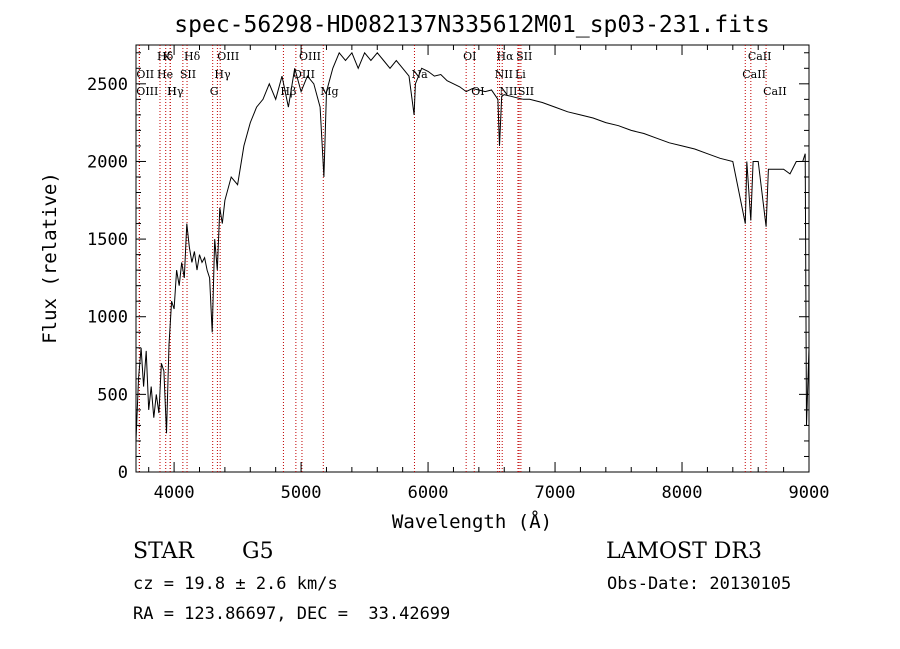 This screenshot has height=649, width=900. What do you see at coordinates (682, 493) in the screenshot?
I see `x-tick-label-4: 8000` at bounding box center [682, 493].